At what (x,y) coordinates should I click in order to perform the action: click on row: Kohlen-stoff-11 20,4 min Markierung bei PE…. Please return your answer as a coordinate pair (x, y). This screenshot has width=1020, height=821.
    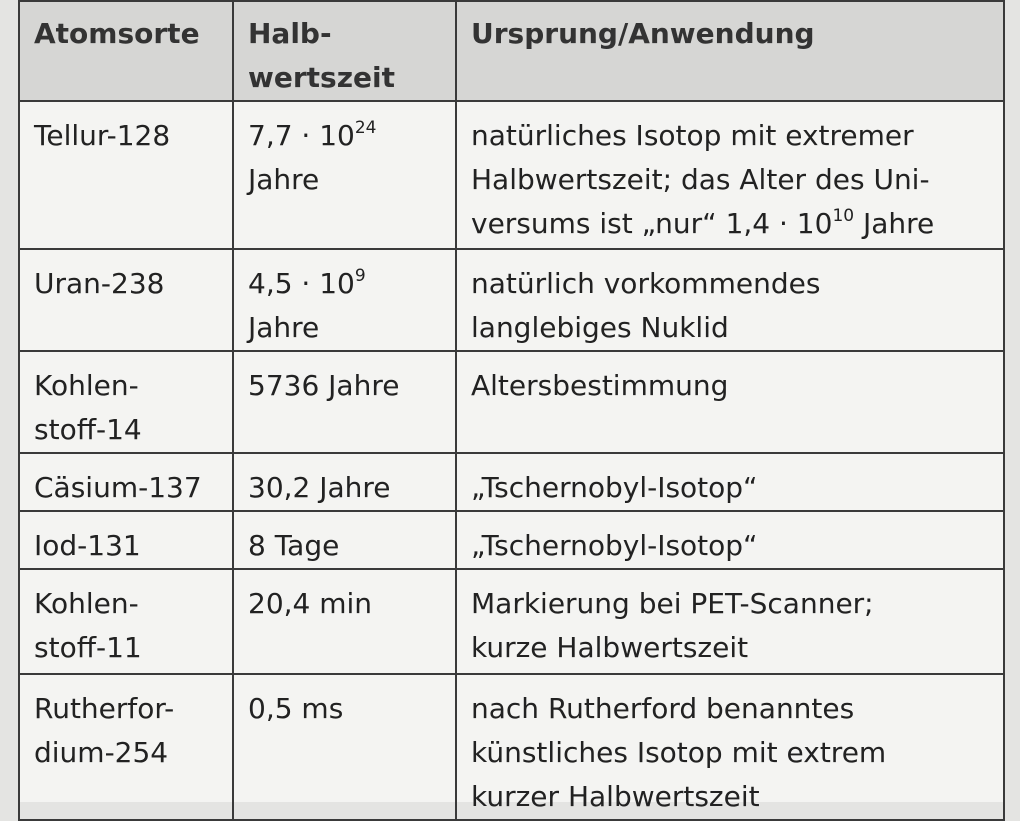
    Looking at the image, I should click on (511, 621).